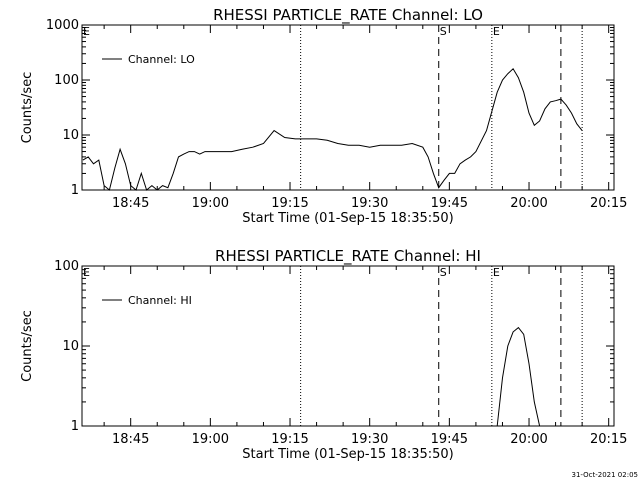 This screenshot has width=640, height=480. I want to click on chart-title: RHESSI PARTICLE_RATE Channel: HI, so click(348, 256).